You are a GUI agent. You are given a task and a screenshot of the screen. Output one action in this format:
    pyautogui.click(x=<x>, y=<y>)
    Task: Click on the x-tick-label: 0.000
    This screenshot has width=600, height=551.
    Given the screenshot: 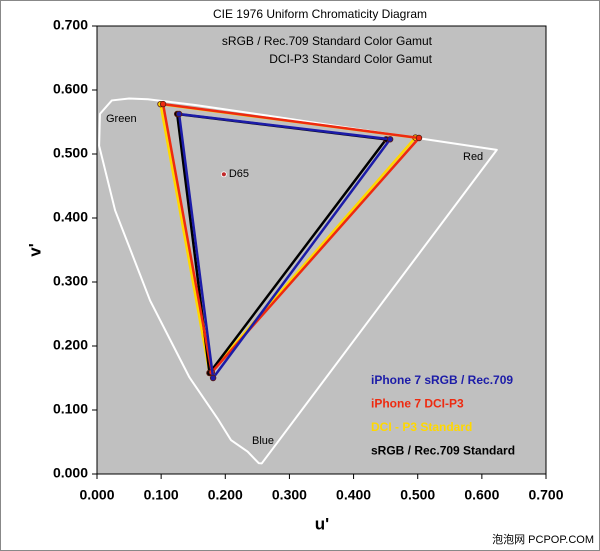 What is the action you would take?
    pyautogui.click(x=96, y=495)
    